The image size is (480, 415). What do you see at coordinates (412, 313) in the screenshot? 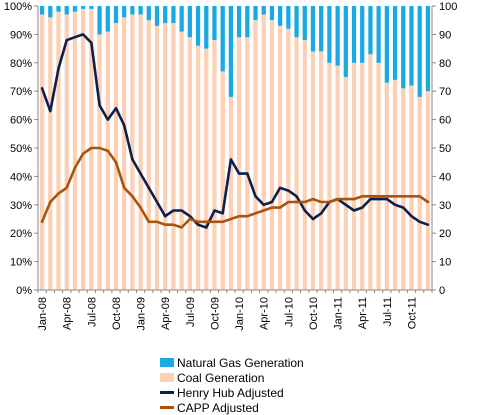
I see `x-tick-label: Oct-11` at bounding box center [412, 313].